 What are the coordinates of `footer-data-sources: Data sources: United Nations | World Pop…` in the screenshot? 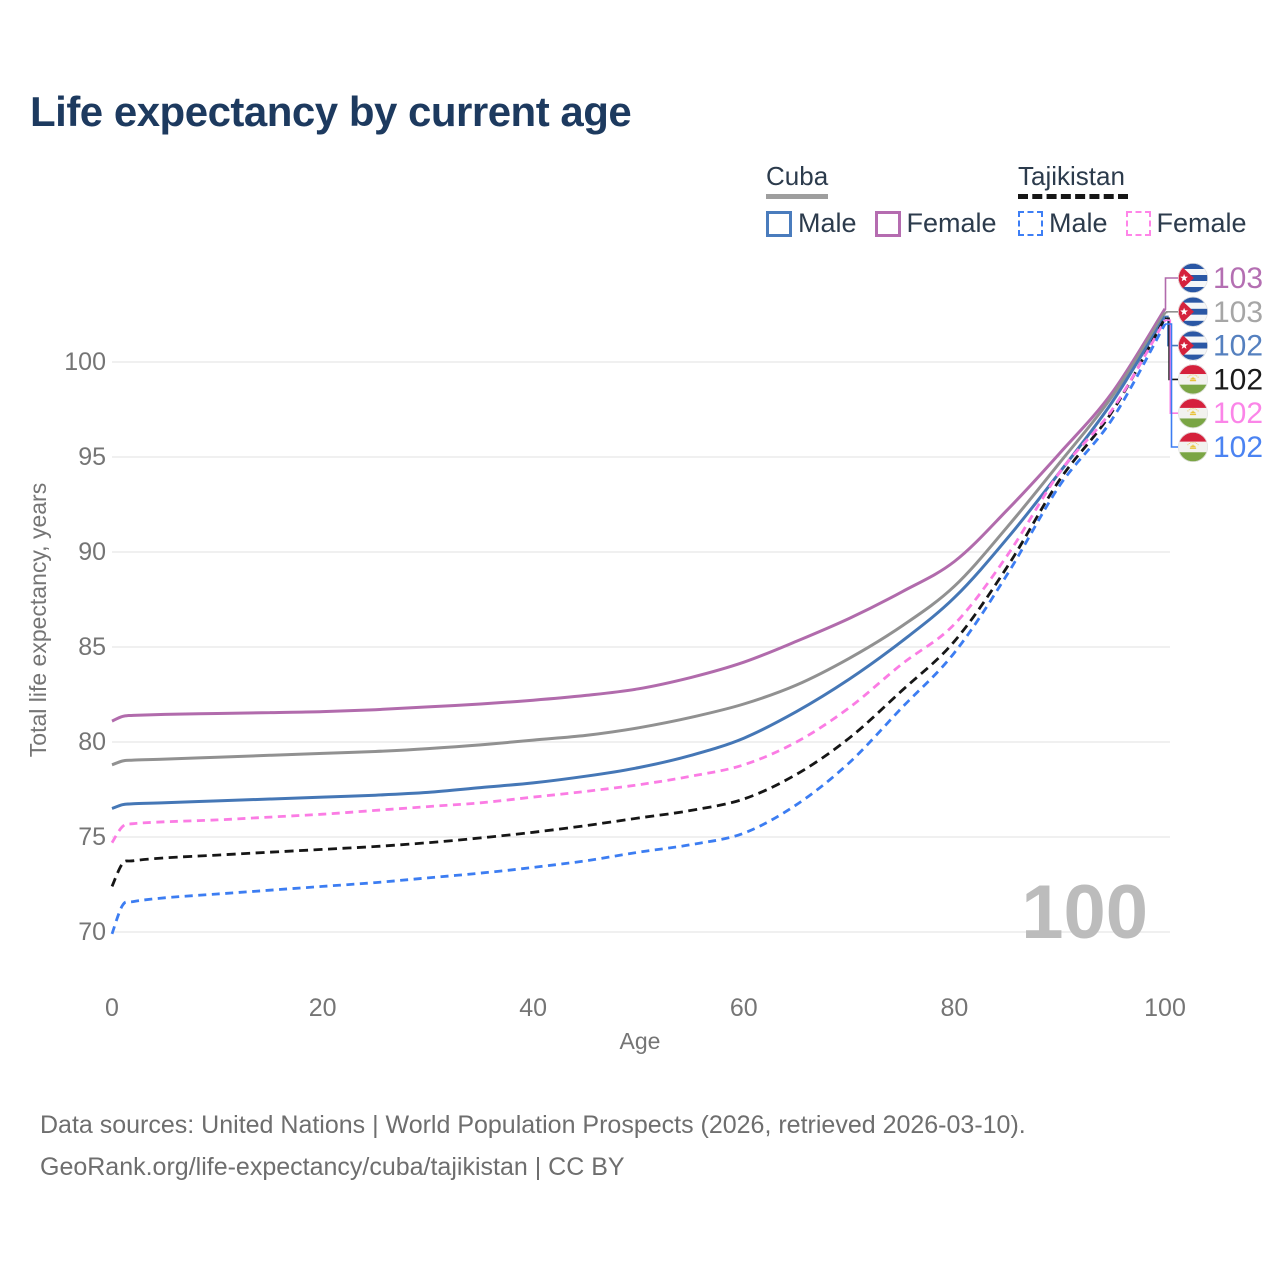 It's located at (533, 1125).